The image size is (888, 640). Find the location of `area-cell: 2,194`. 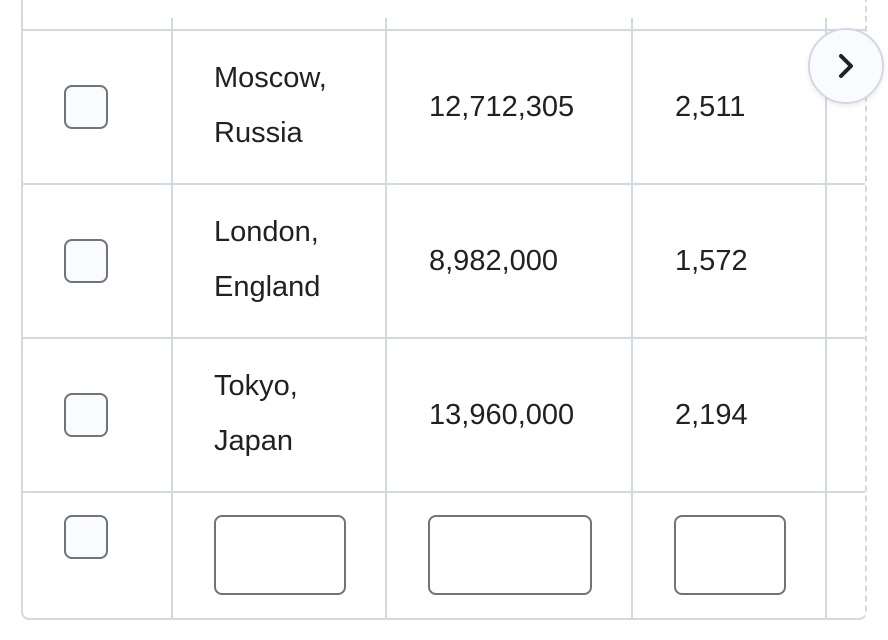

area-cell: 2,194 is located at coordinates (711, 415).